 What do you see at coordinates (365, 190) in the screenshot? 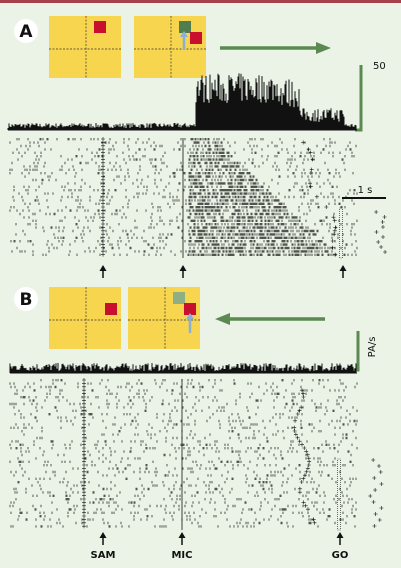
I see `time-scale-label: 1 s` at bounding box center [365, 190].